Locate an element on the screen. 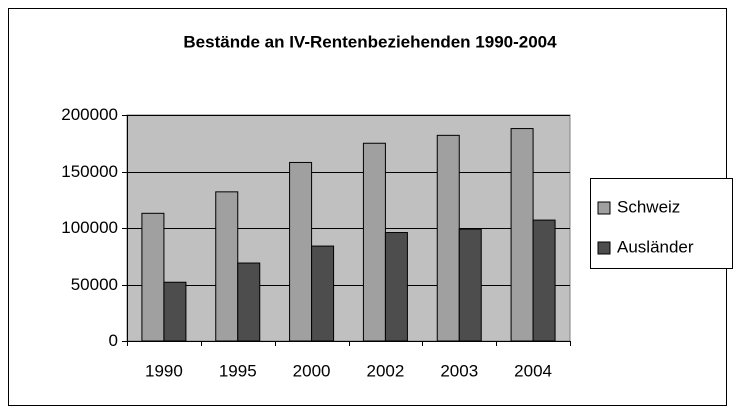  x-tick-label: 2000 is located at coordinates (312, 370).